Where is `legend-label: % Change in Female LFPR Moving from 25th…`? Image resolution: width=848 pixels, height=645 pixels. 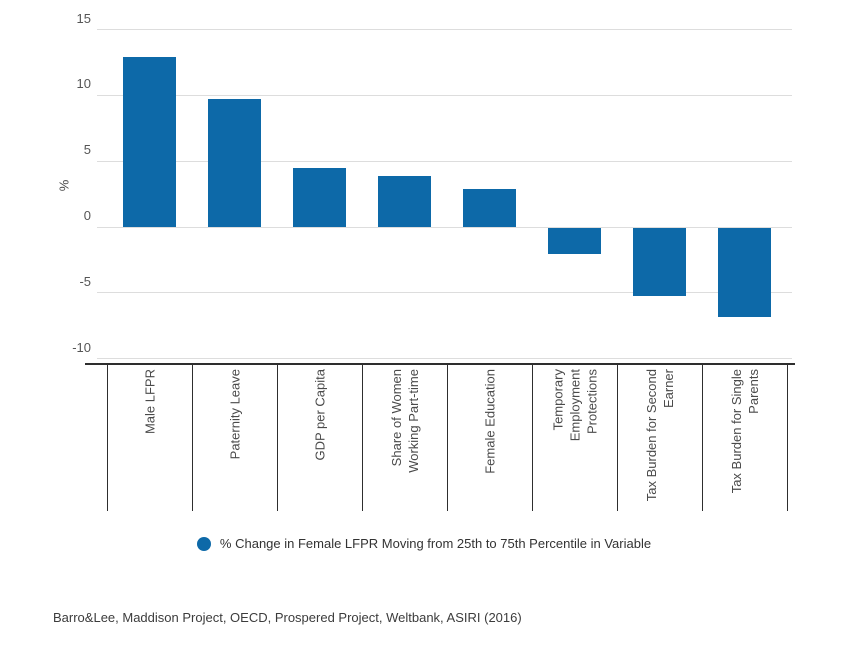
legend-label: % Change in Female LFPR Moving from 25th… is located at coordinates (435, 543).